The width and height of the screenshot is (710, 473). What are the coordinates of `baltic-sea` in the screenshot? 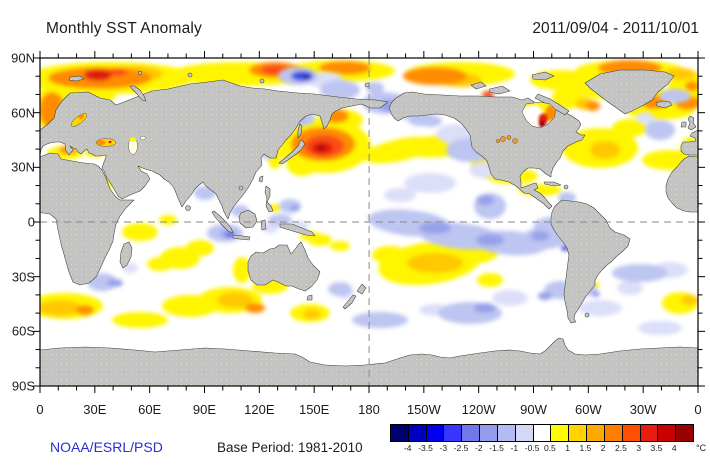 It's located at (79, 120).